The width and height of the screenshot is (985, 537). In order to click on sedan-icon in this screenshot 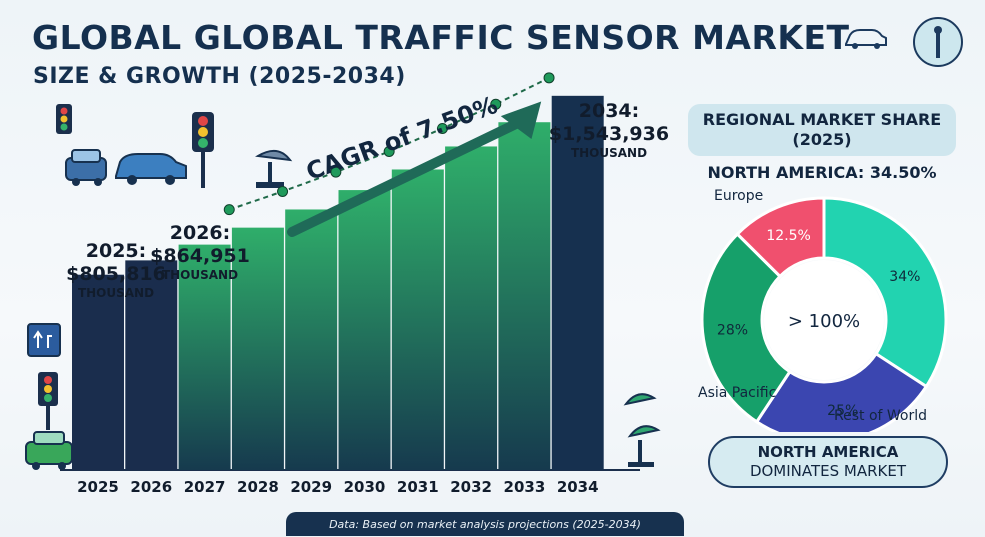, I will do `click(151, 169)`.